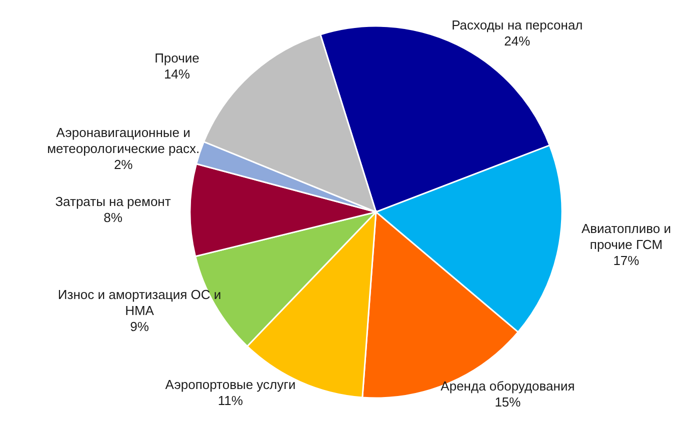 Image resolution: width=686 pixels, height=436 pixels. I want to click on slice-label: Аэропортовые услуги, so click(230, 384).